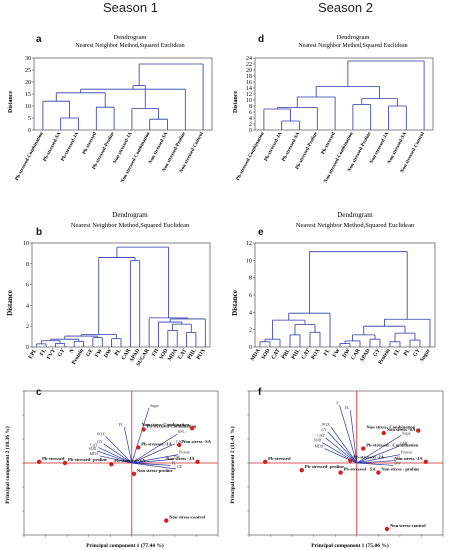 Image resolution: width=450 pixels, height=550 pixels. Describe the element at coordinates (347, 353) in the screenshot. I see `leaf-label: DW` at that location.